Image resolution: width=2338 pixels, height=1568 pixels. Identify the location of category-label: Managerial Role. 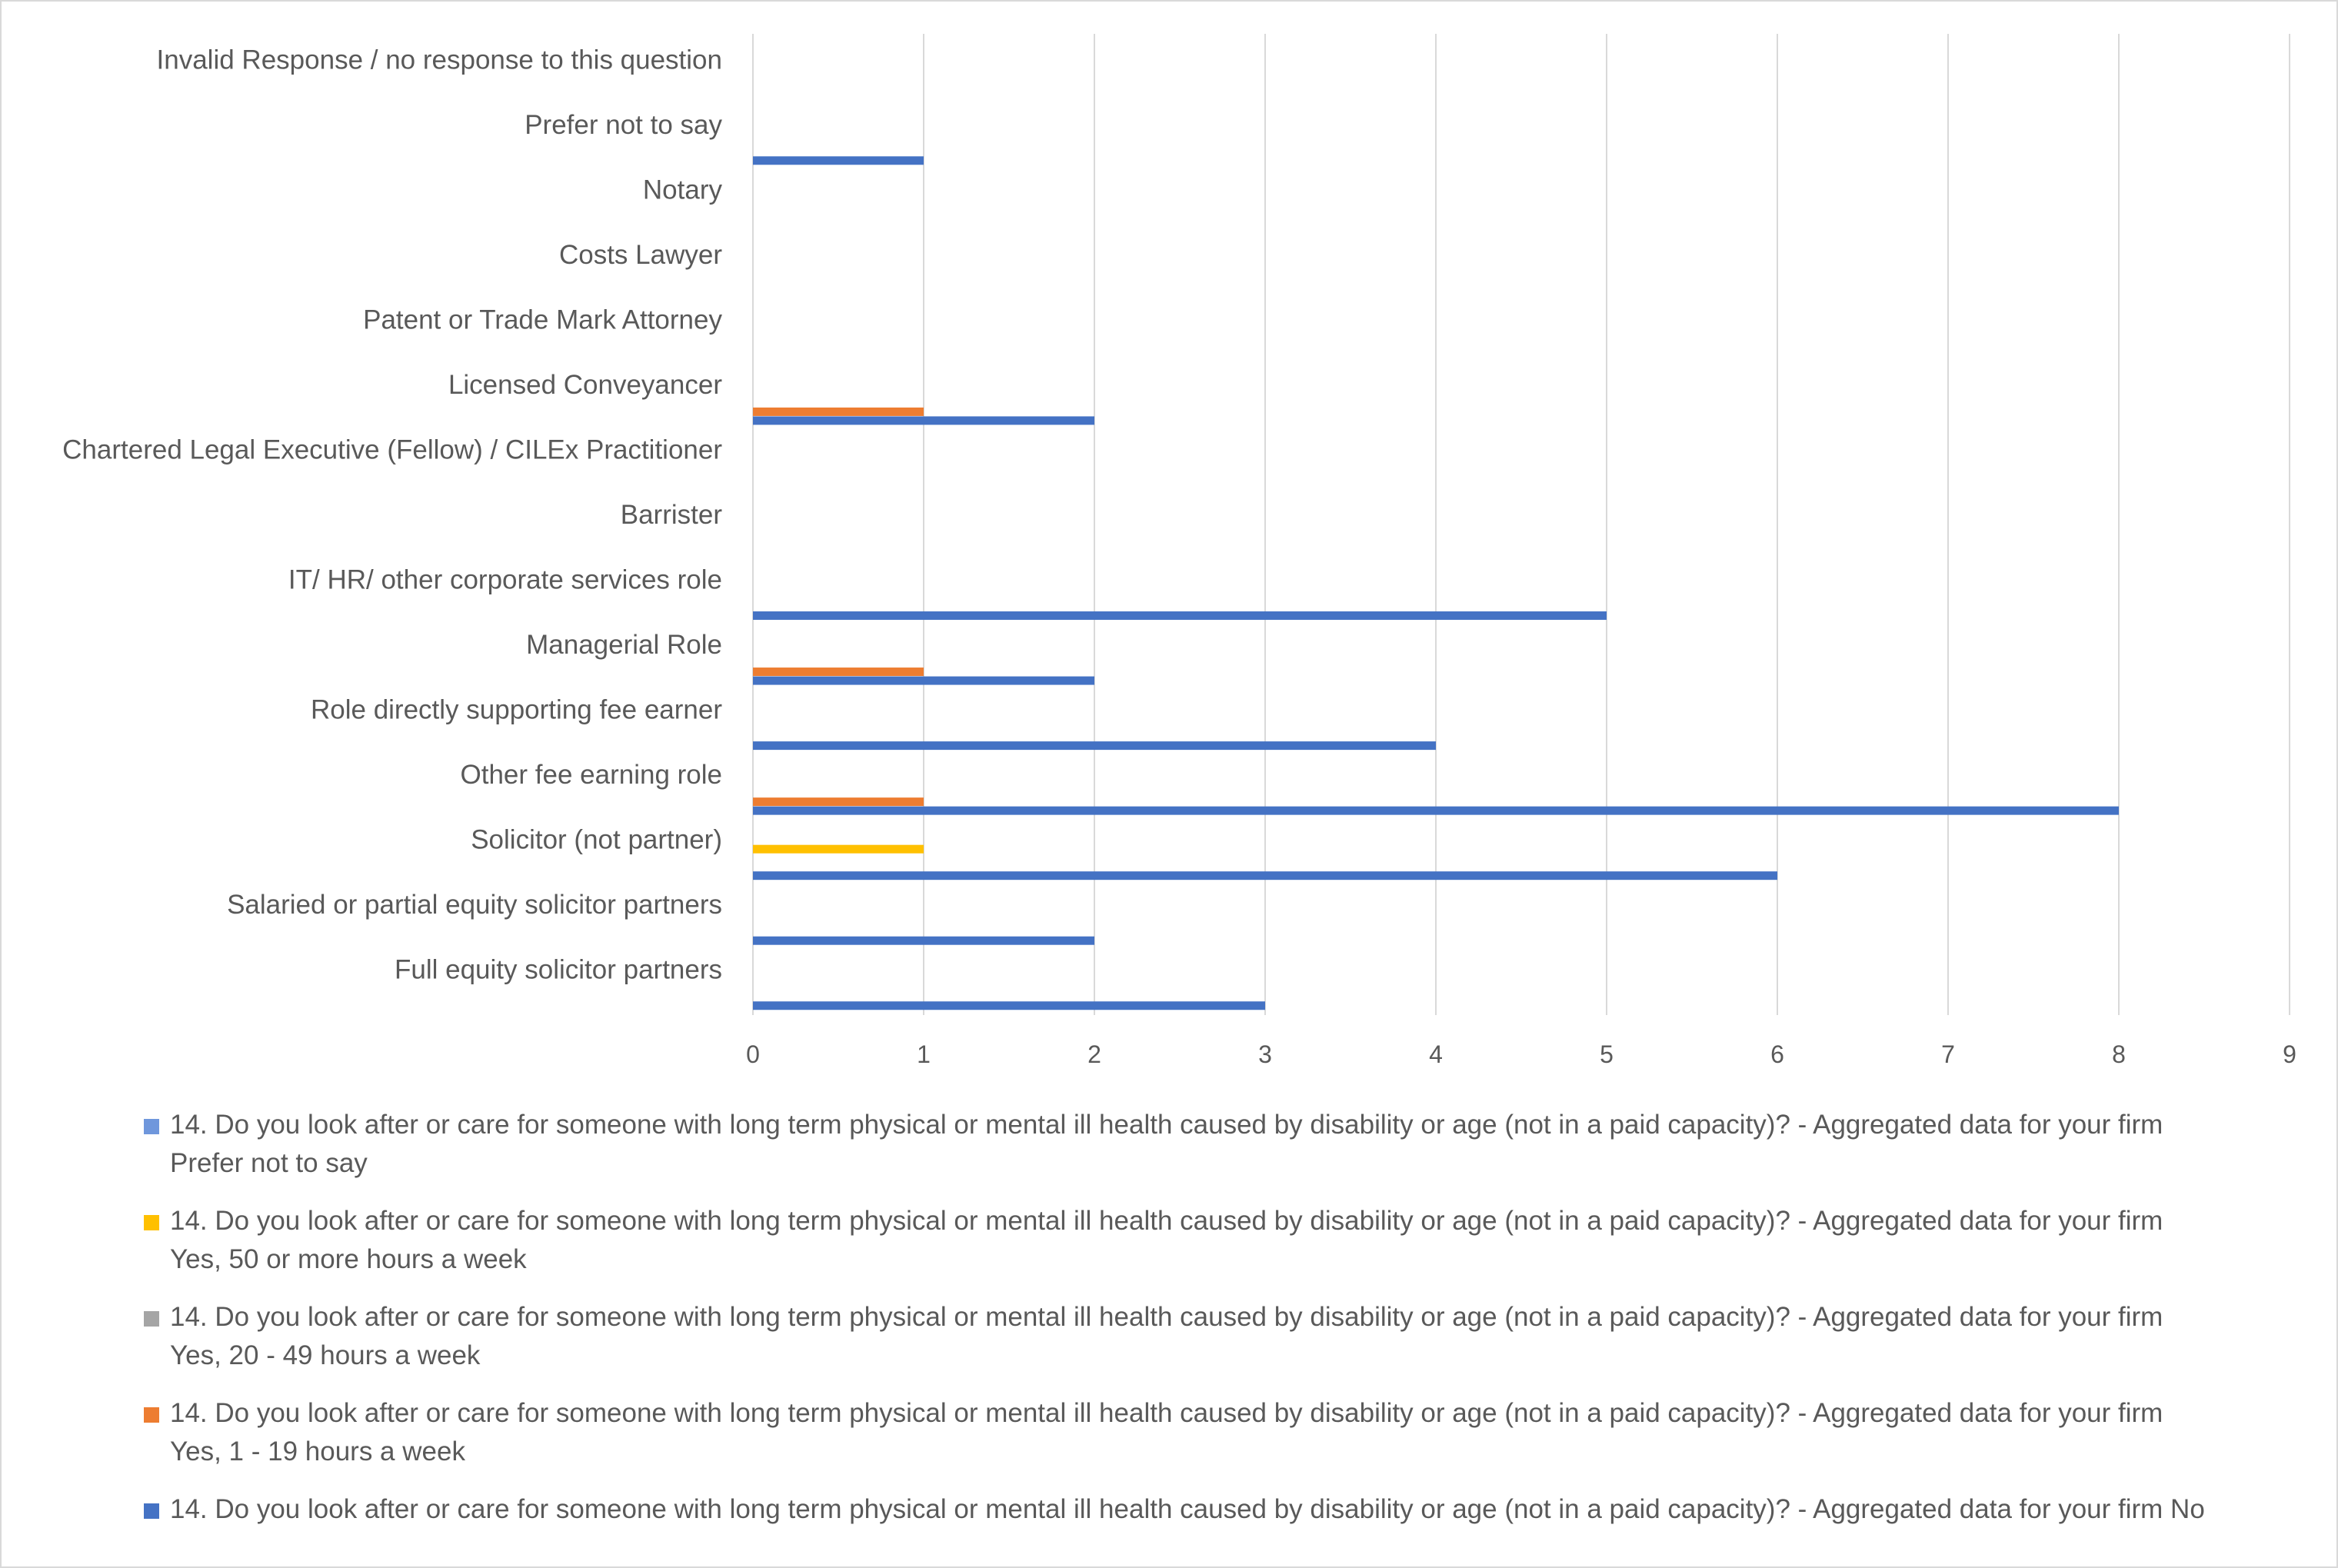
(624, 645).